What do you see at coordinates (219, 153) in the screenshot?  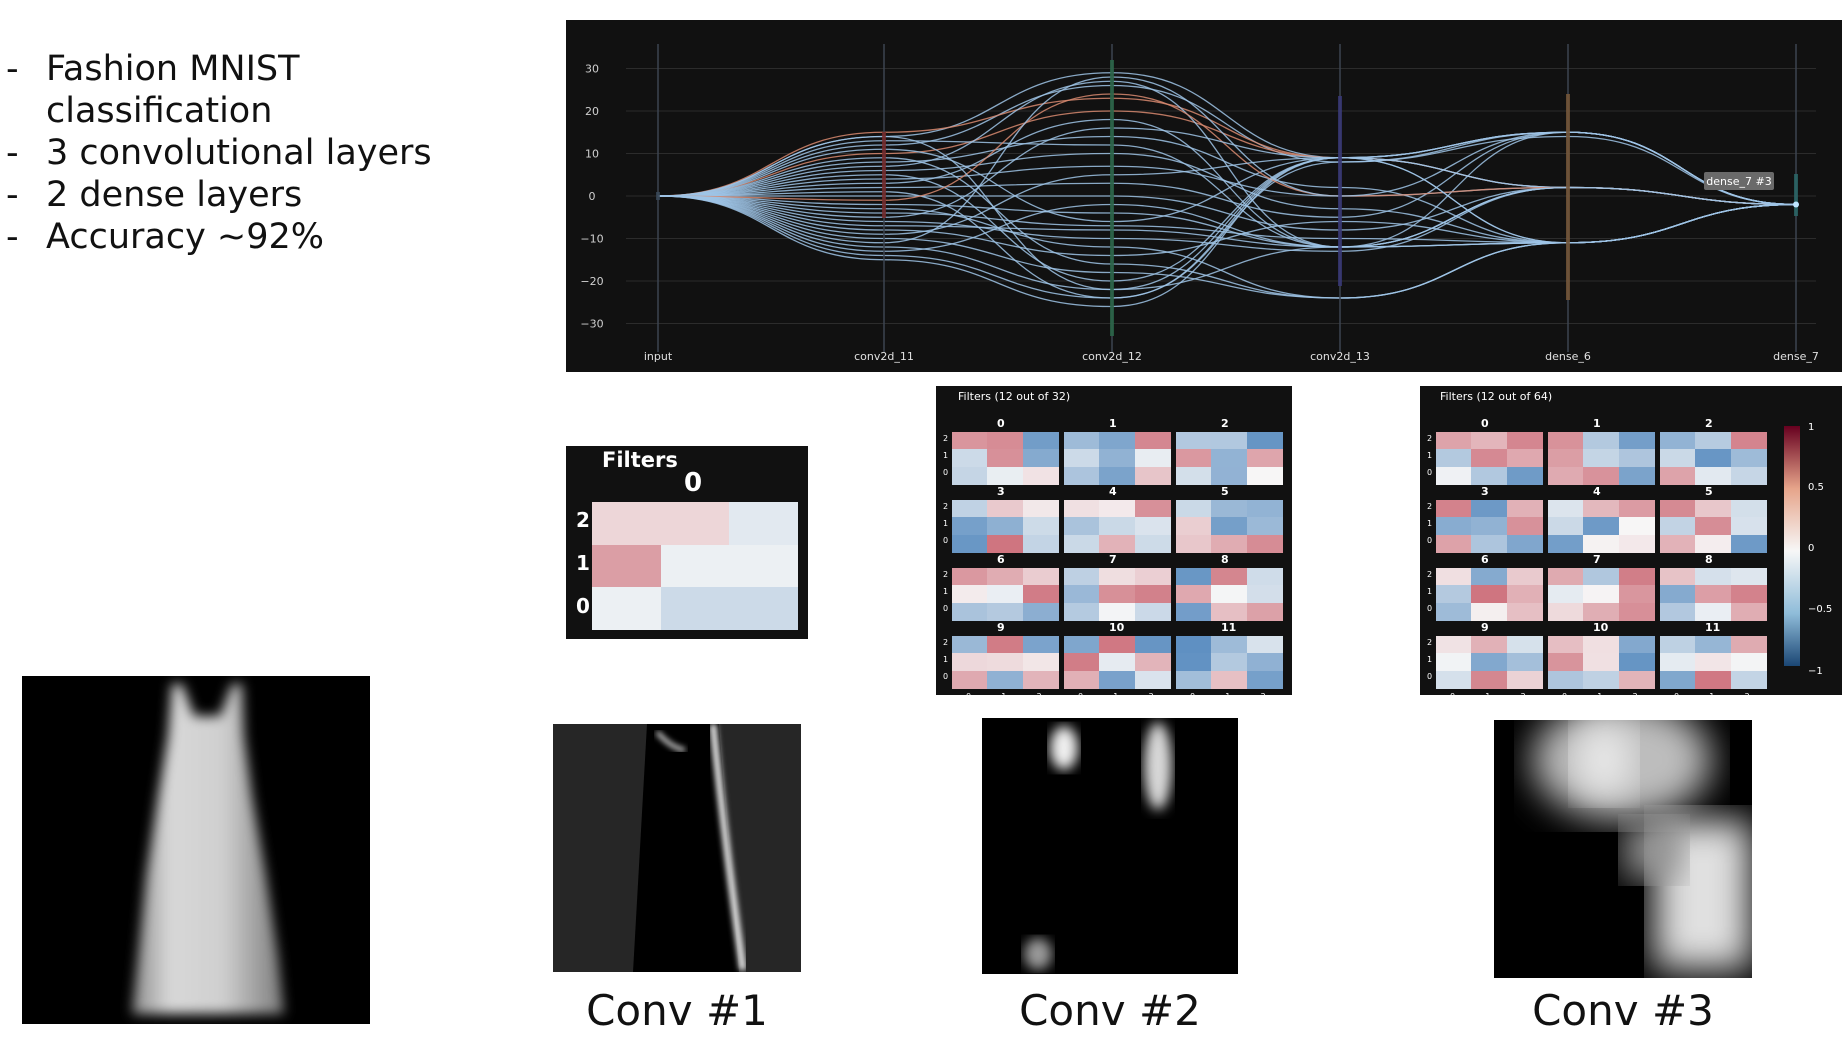 I see `bullet-item: -3 convolutional layers` at bounding box center [219, 153].